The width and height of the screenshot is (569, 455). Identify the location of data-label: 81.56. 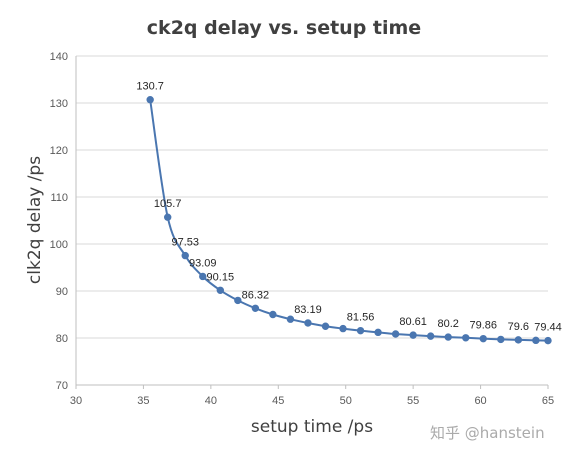
(361, 318).